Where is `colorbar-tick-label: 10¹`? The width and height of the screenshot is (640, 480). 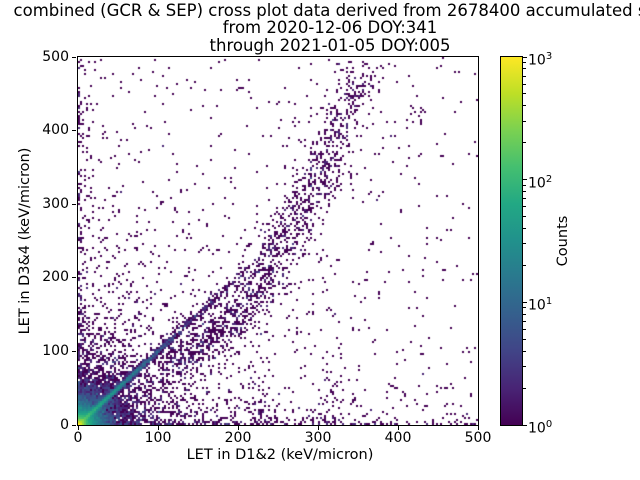
colorbar-tick-label: 10¹ is located at coordinates (540, 305).